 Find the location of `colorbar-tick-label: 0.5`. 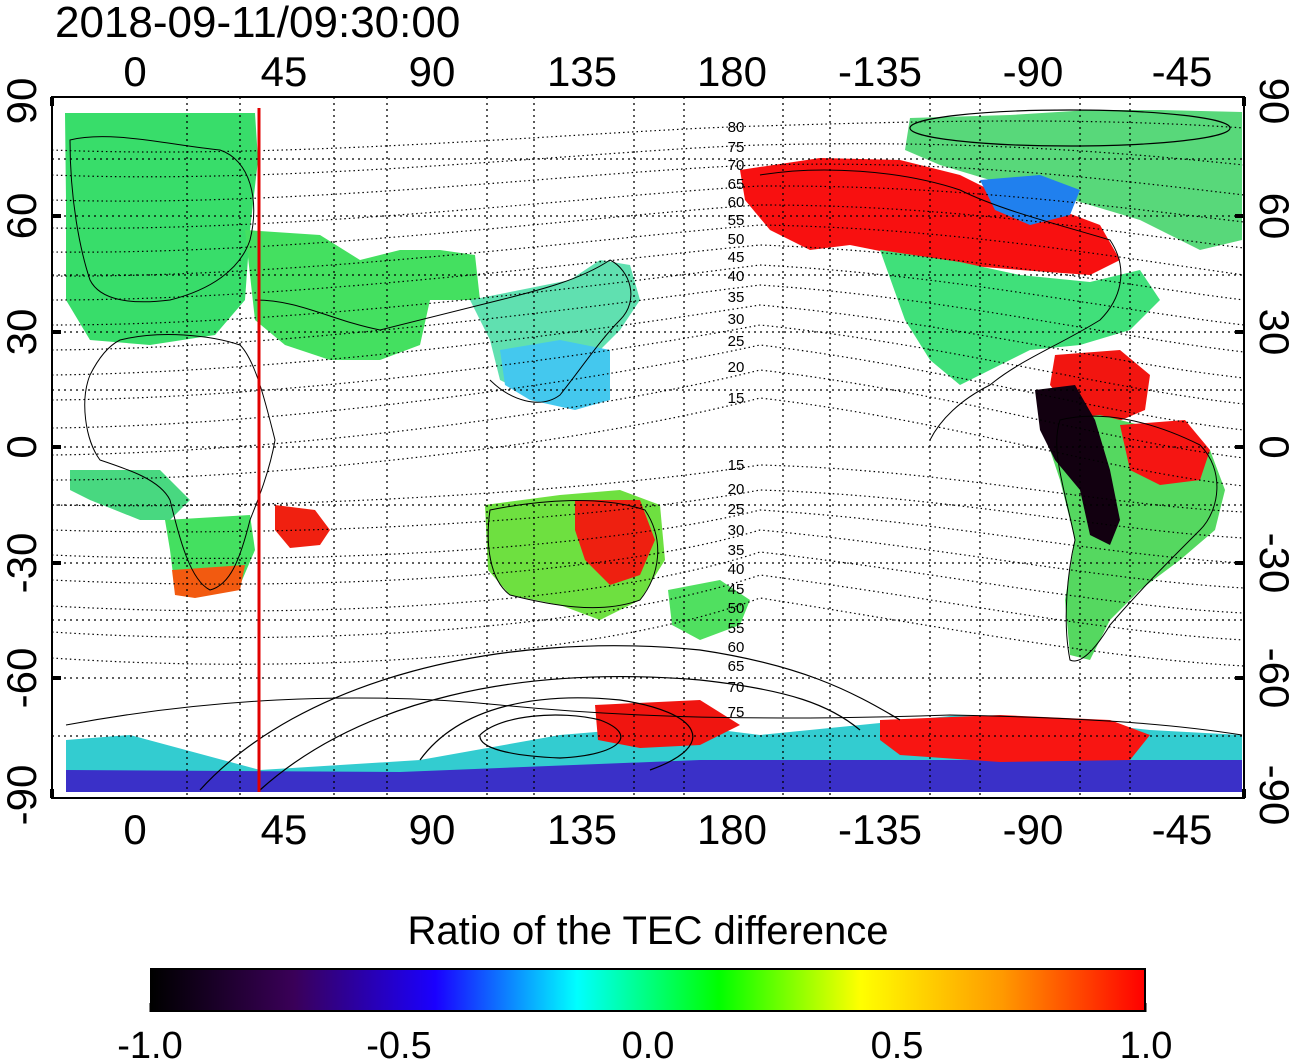

colorbar-tick-label: 0.5 is located at coordinates (897, 1044).